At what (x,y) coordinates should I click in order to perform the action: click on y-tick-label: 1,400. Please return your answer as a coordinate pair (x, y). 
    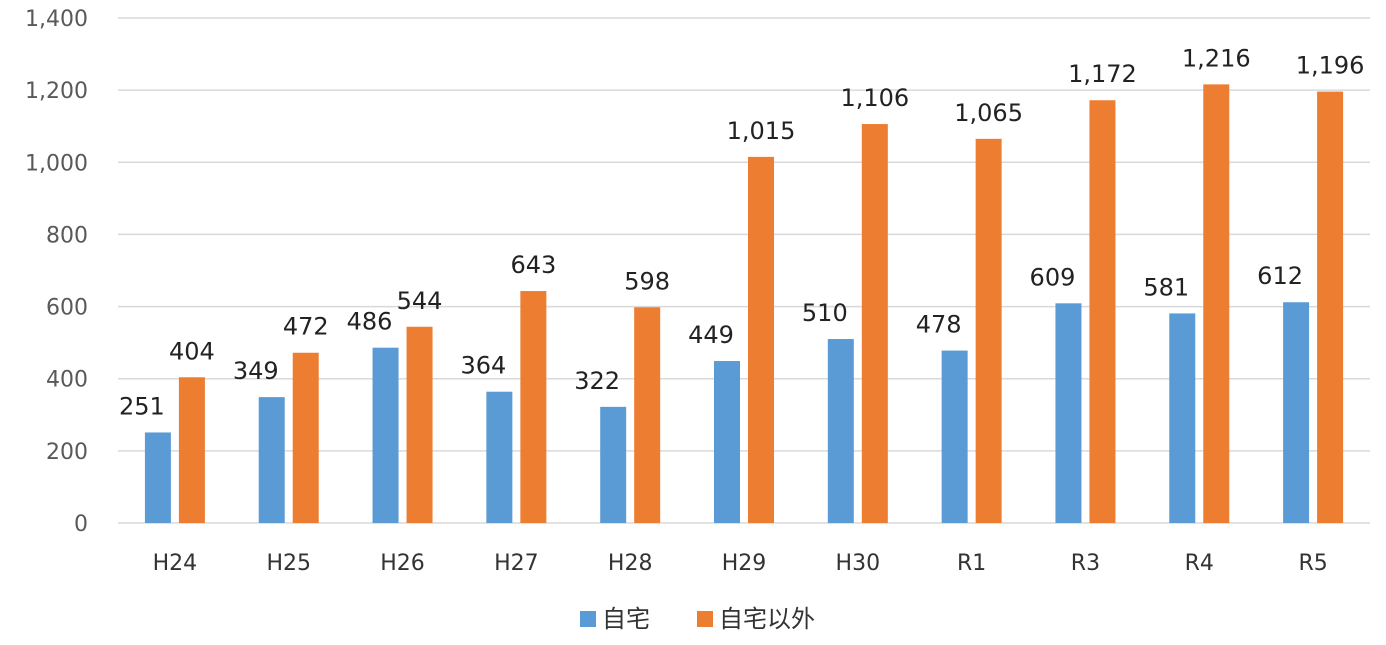
    Looking at the image, I should click on (56, 19).